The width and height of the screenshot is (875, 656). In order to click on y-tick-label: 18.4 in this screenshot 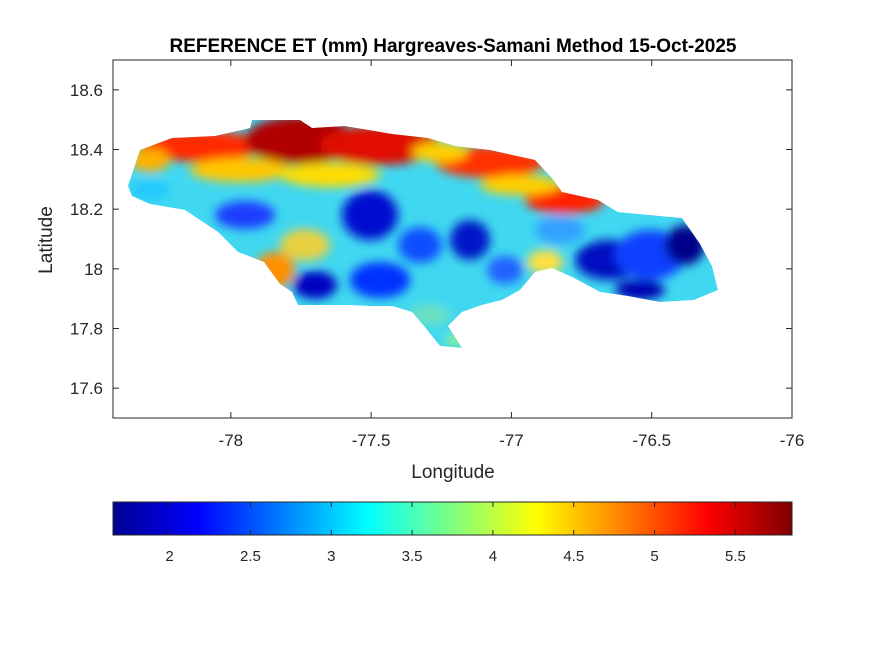, I will do `click(86, 150)`.